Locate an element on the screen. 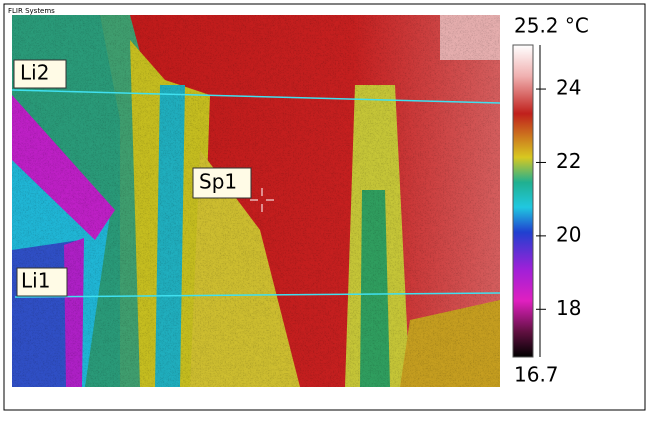 Image resolution: width=652 pixels, height=422 pixels. tick-label: 18 is located at coordinates (568, 308).